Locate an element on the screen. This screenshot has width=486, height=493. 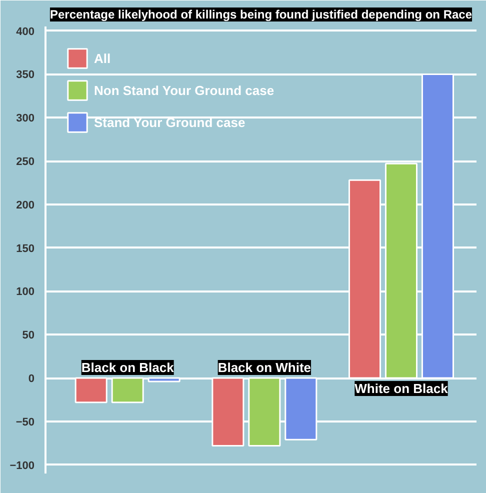
y-tick-label: −100 is located at coordinates (22, 466).